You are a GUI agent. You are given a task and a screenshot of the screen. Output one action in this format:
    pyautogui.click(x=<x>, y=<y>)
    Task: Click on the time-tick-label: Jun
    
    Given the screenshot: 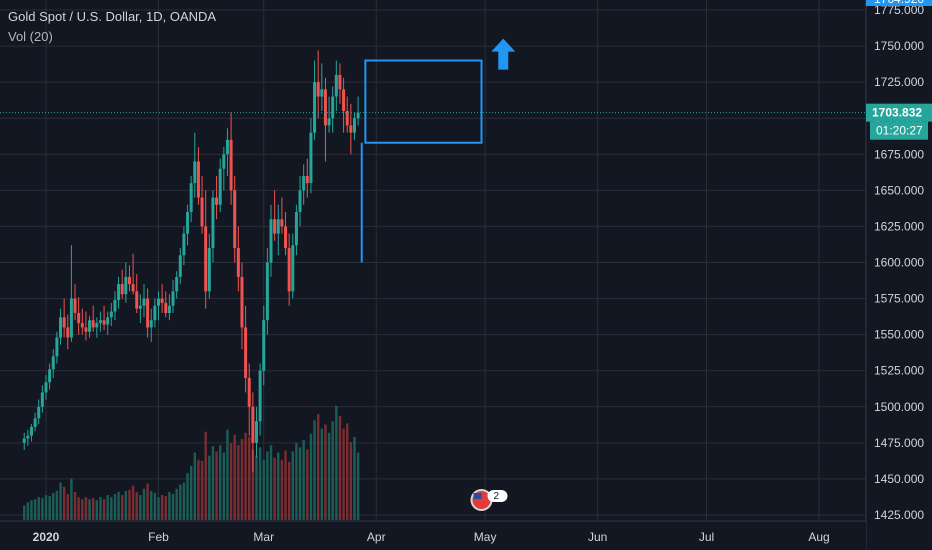 What is the action you would take?
    pyautogui.click(x=597, y=537)
    